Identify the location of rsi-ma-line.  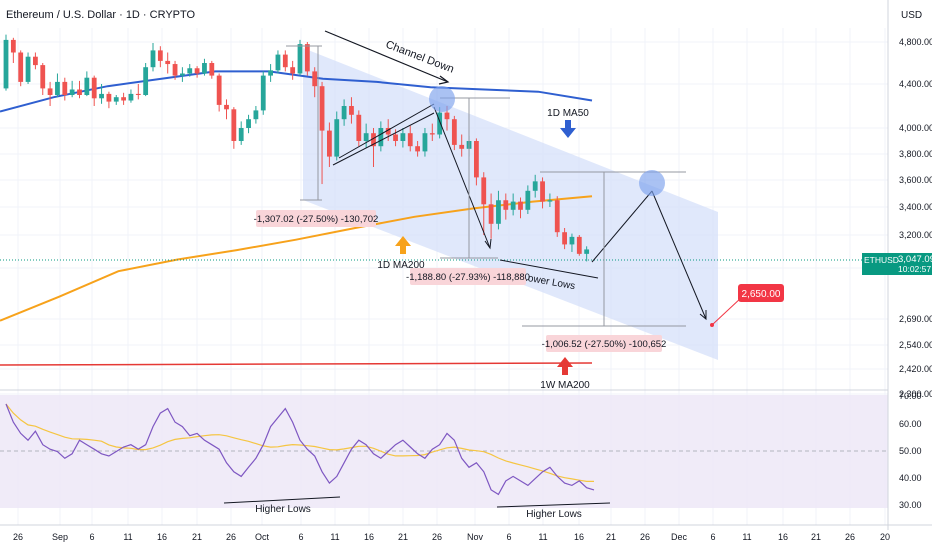
(299, 442).